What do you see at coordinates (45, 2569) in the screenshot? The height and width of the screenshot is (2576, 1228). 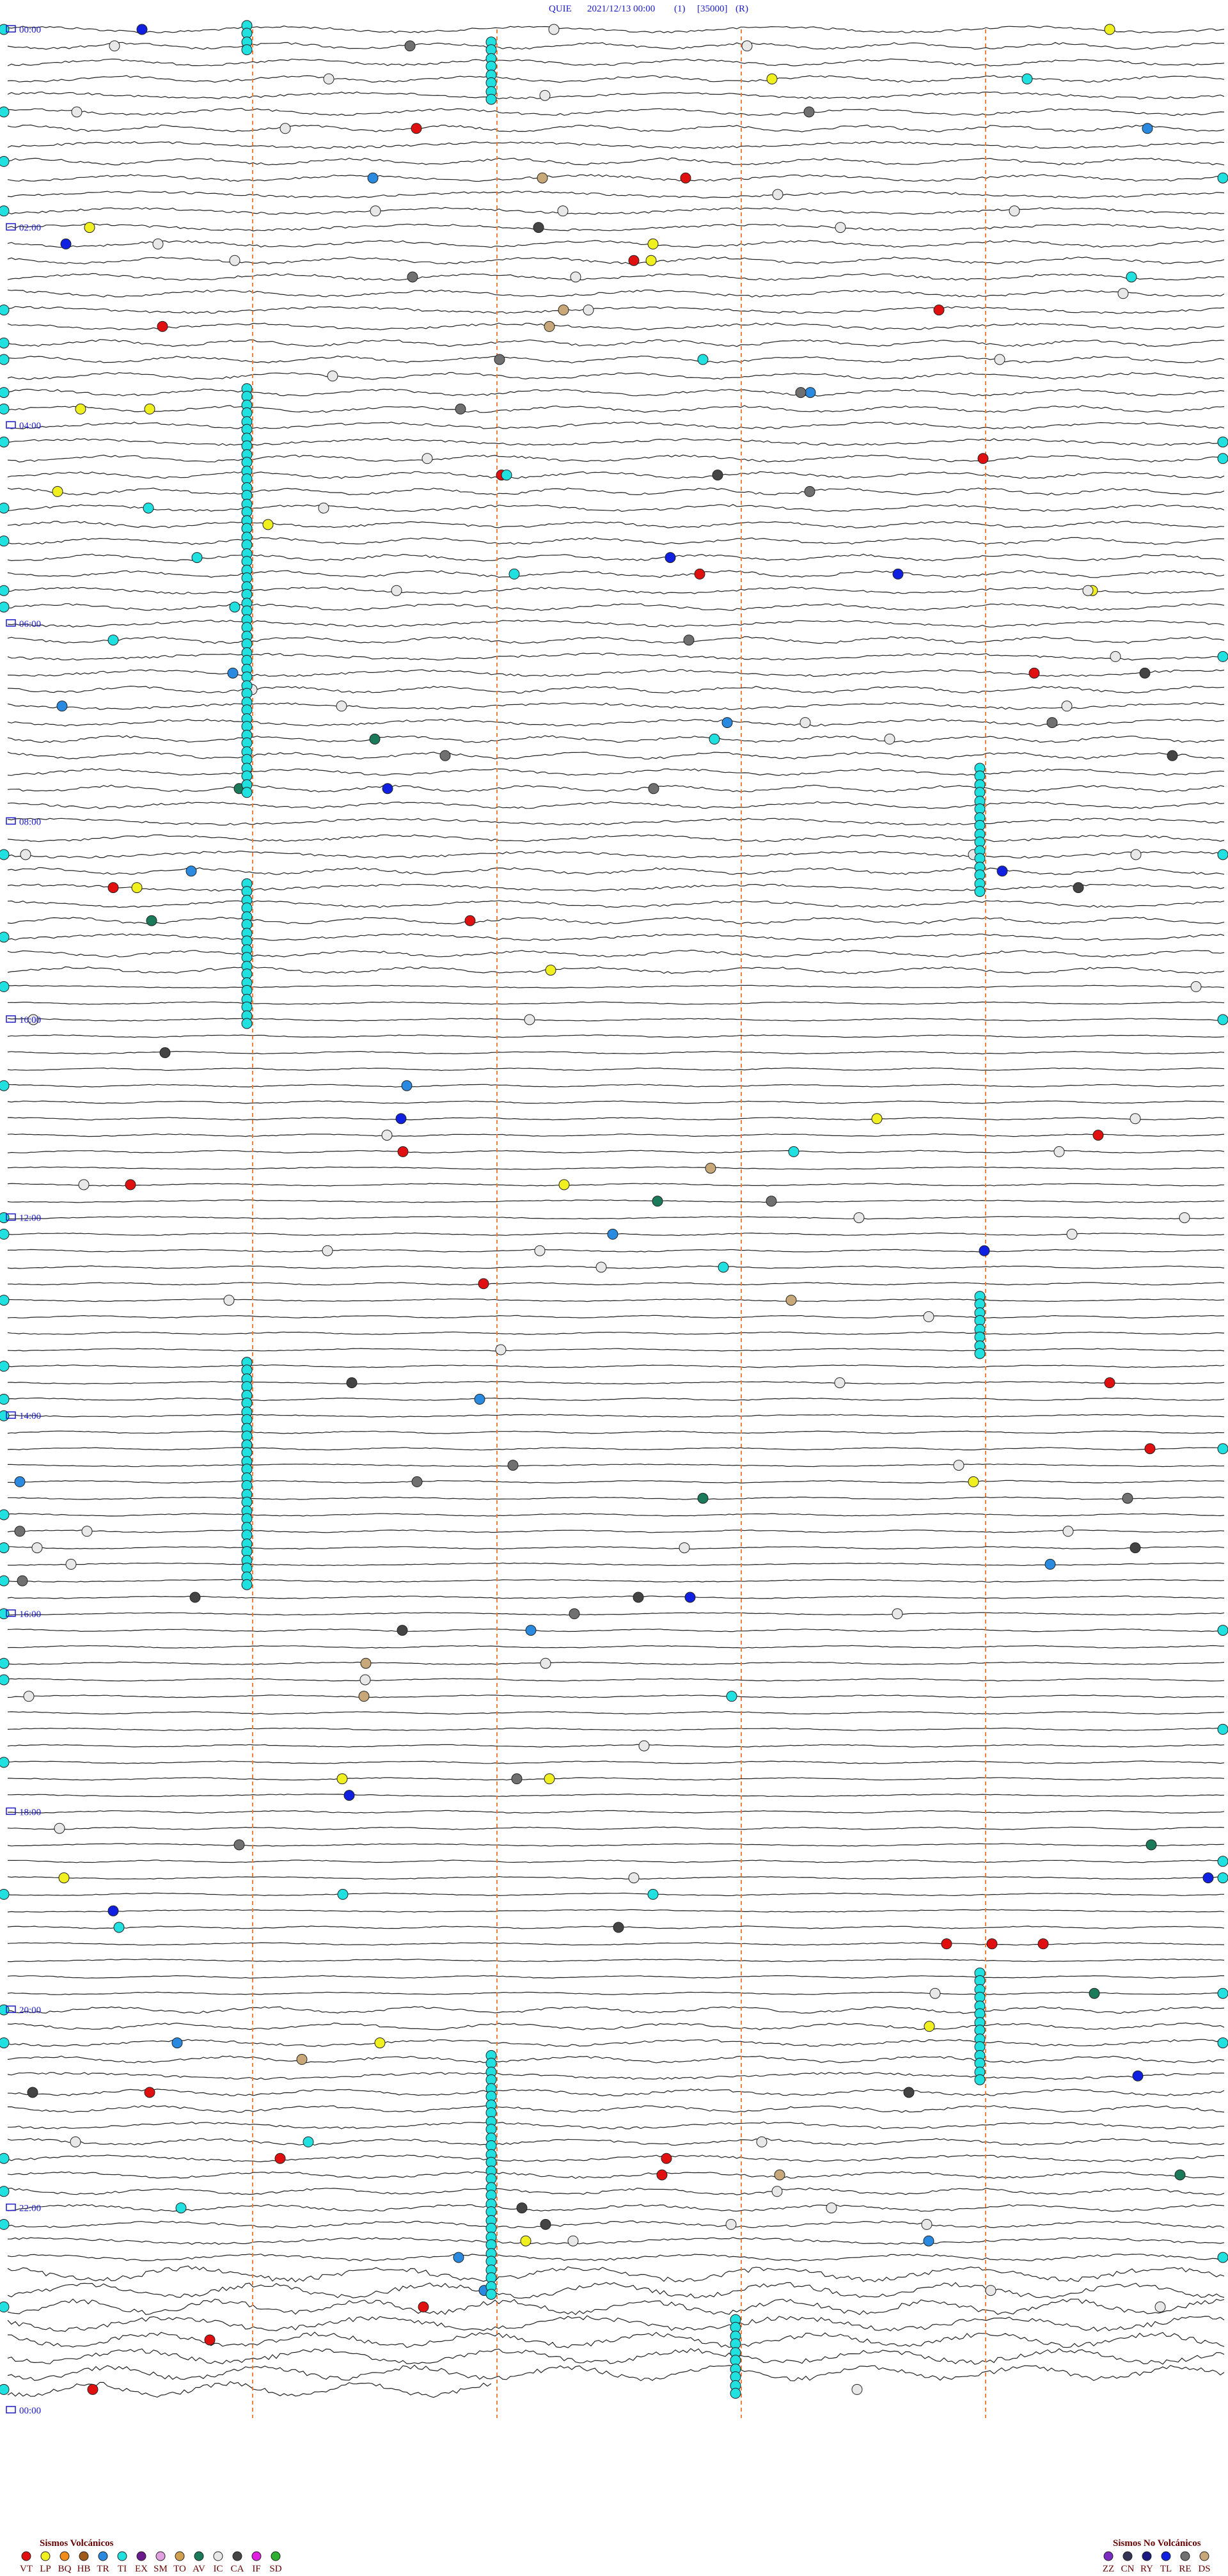 I see `legend-label: LP` at bounding box center [45, 2569].